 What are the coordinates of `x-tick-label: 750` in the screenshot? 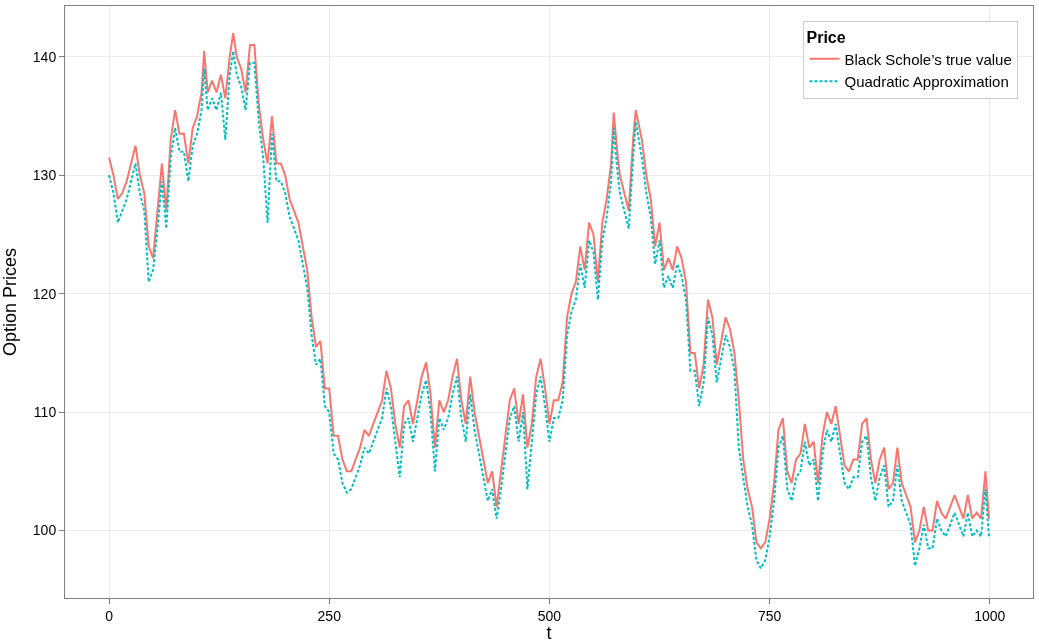 It's located at (769, 615).